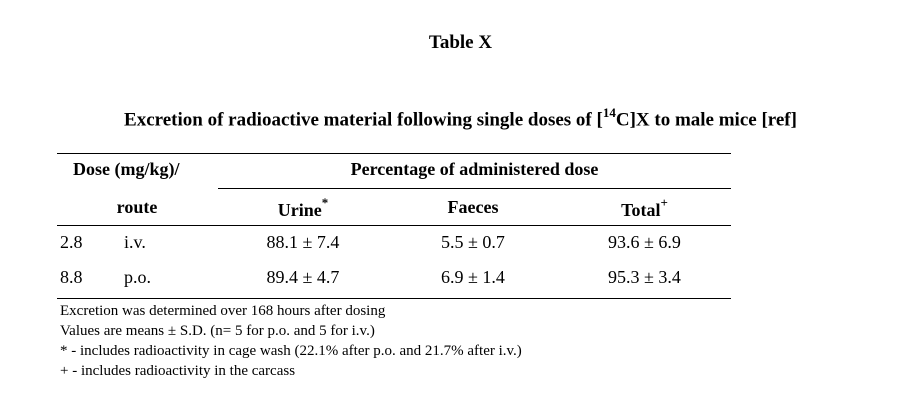 Image resolution: width=921 pixels, height=415 pixels. What do you see at coordinates (303, 242) in the screenshot?
I see `table-row-urine: 88.1 ± 7.4` at bounding box center [303, 242].